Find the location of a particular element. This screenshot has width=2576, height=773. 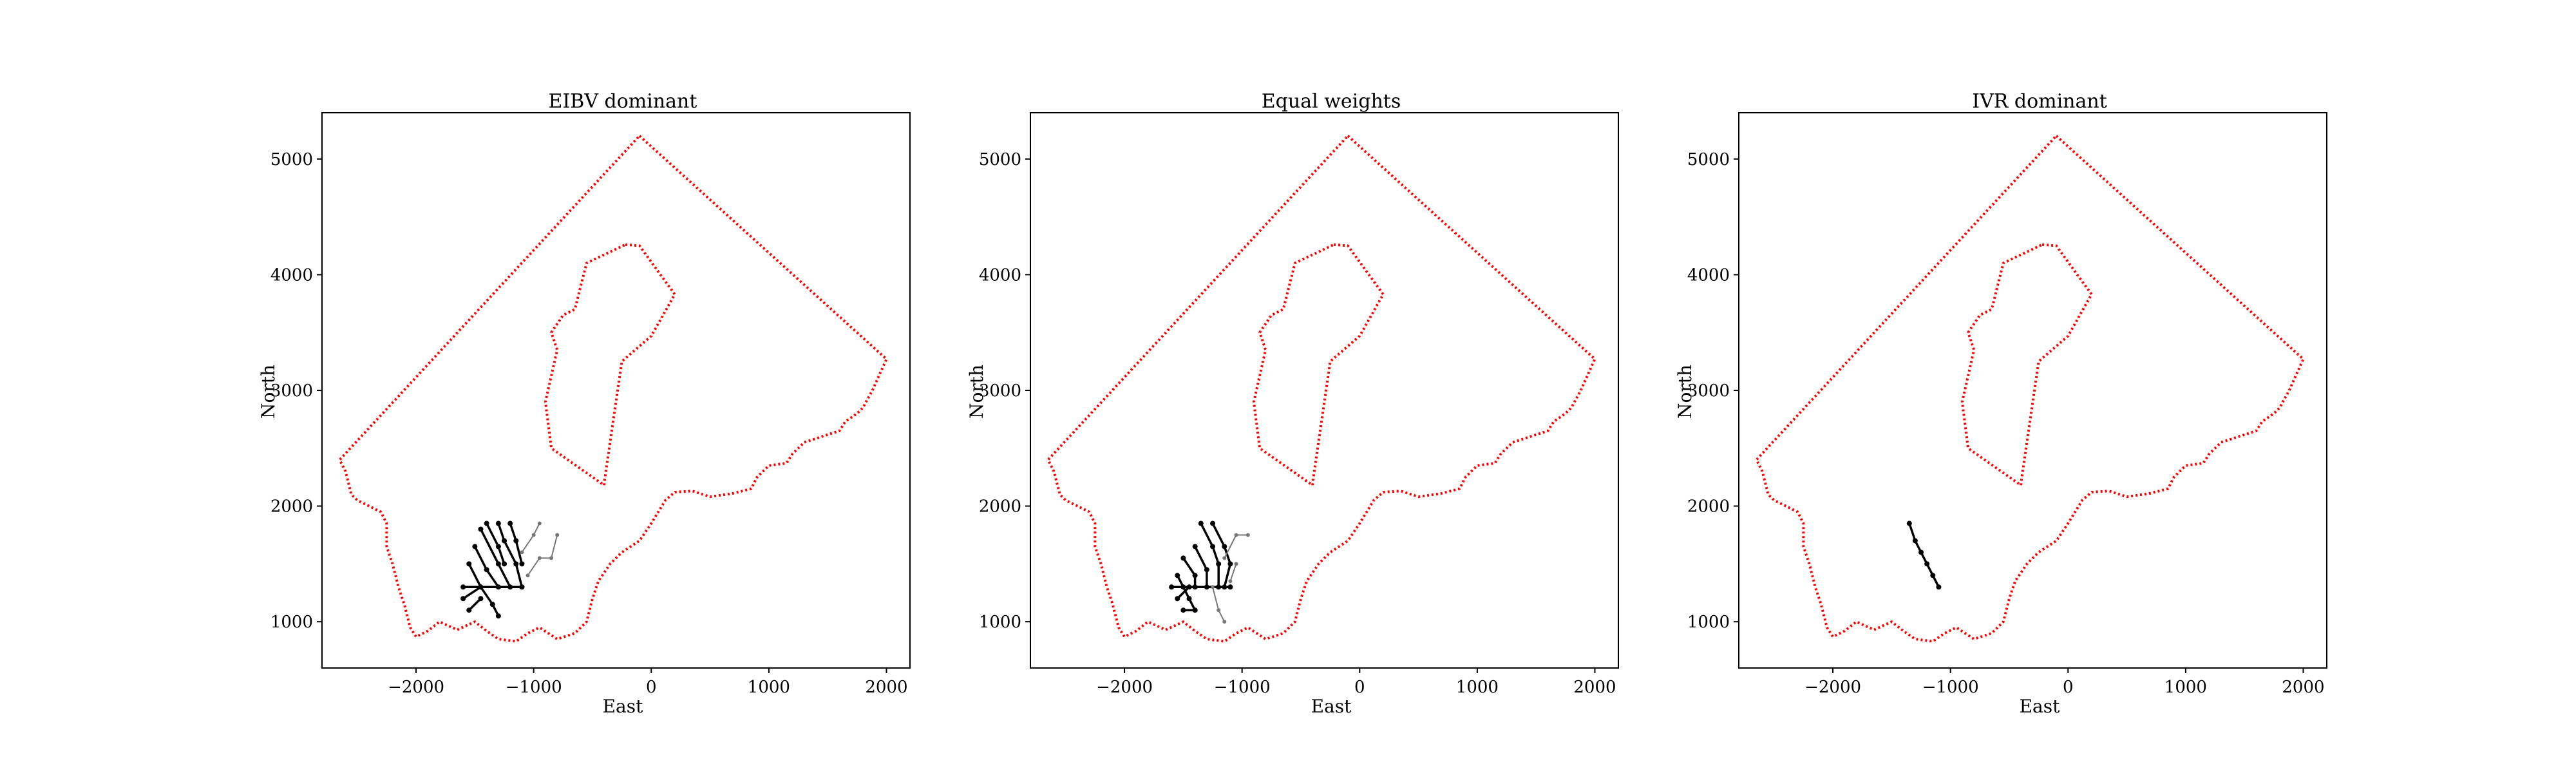

x-tick-label: 0 is located at coordinates (651, 688).